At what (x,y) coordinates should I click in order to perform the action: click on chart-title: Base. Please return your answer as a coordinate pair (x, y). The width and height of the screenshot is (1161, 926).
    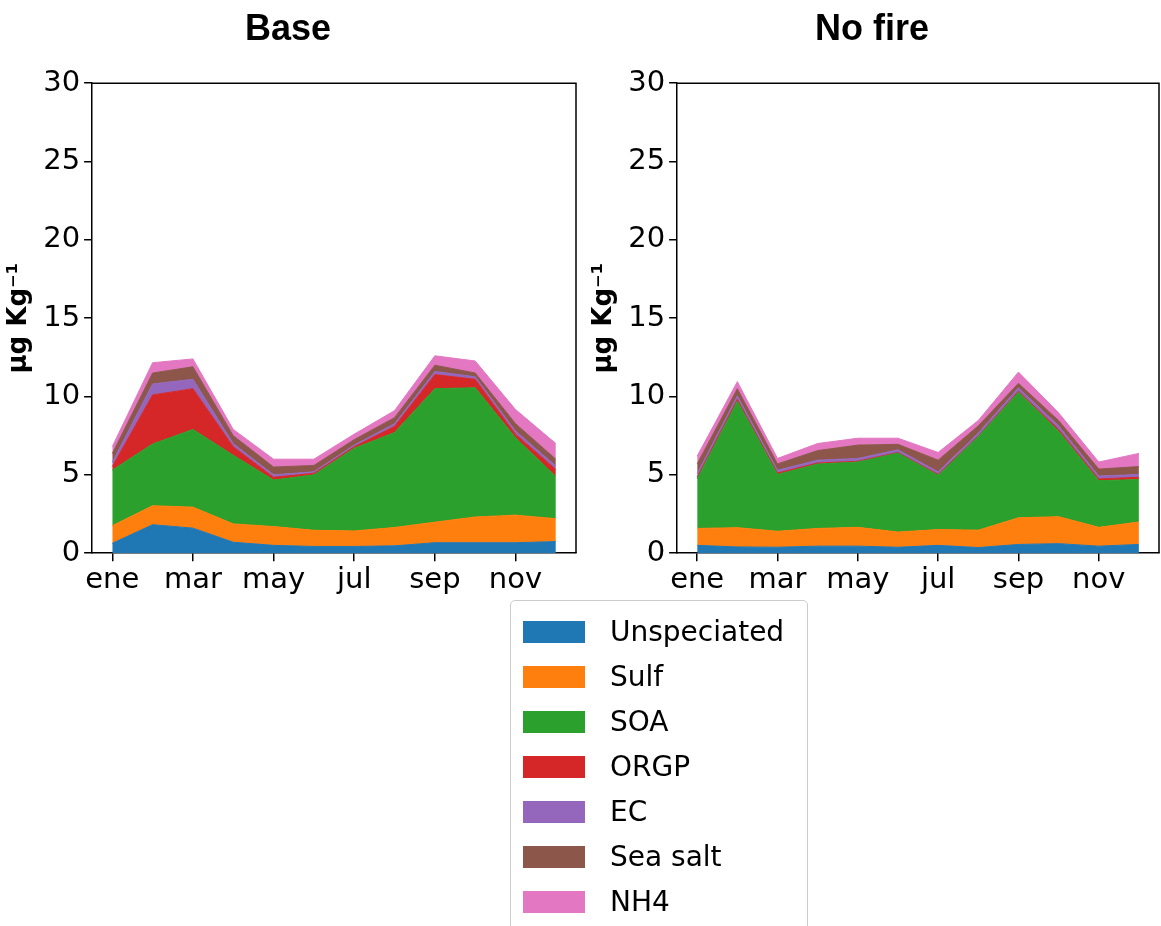
    Looking at the image, I should click on (288, 27).